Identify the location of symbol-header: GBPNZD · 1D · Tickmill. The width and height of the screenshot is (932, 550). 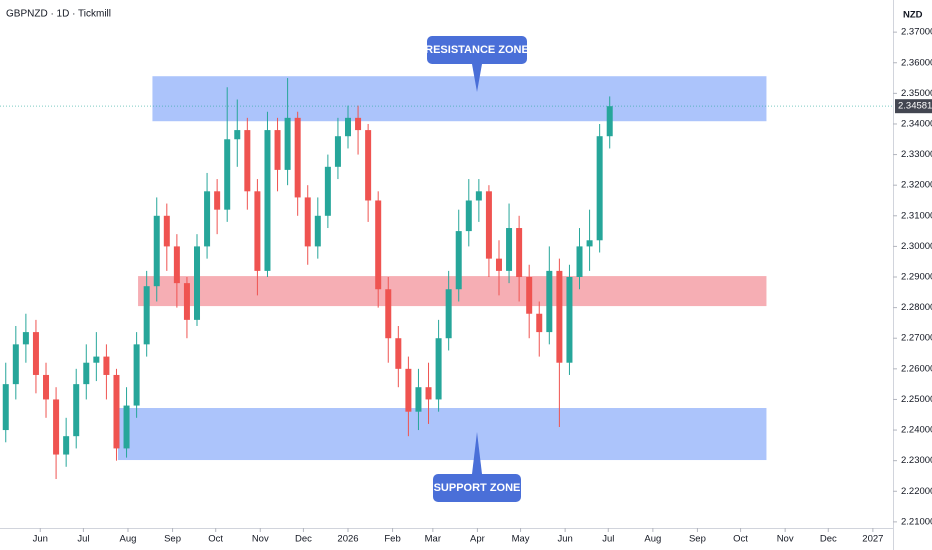
(58, 14).